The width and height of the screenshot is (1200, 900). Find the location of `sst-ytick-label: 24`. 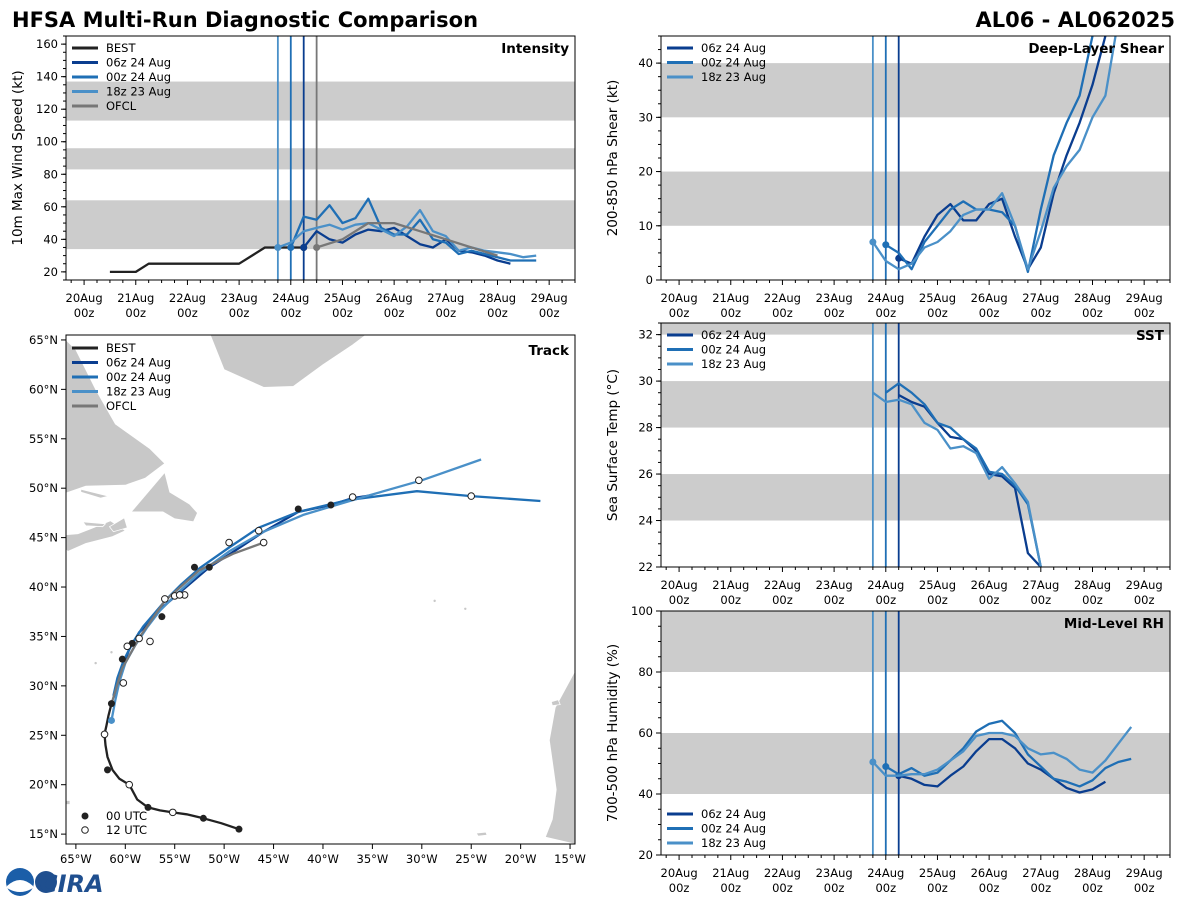

sst-ytick-label: 24 is located at coordinates (645, 521).